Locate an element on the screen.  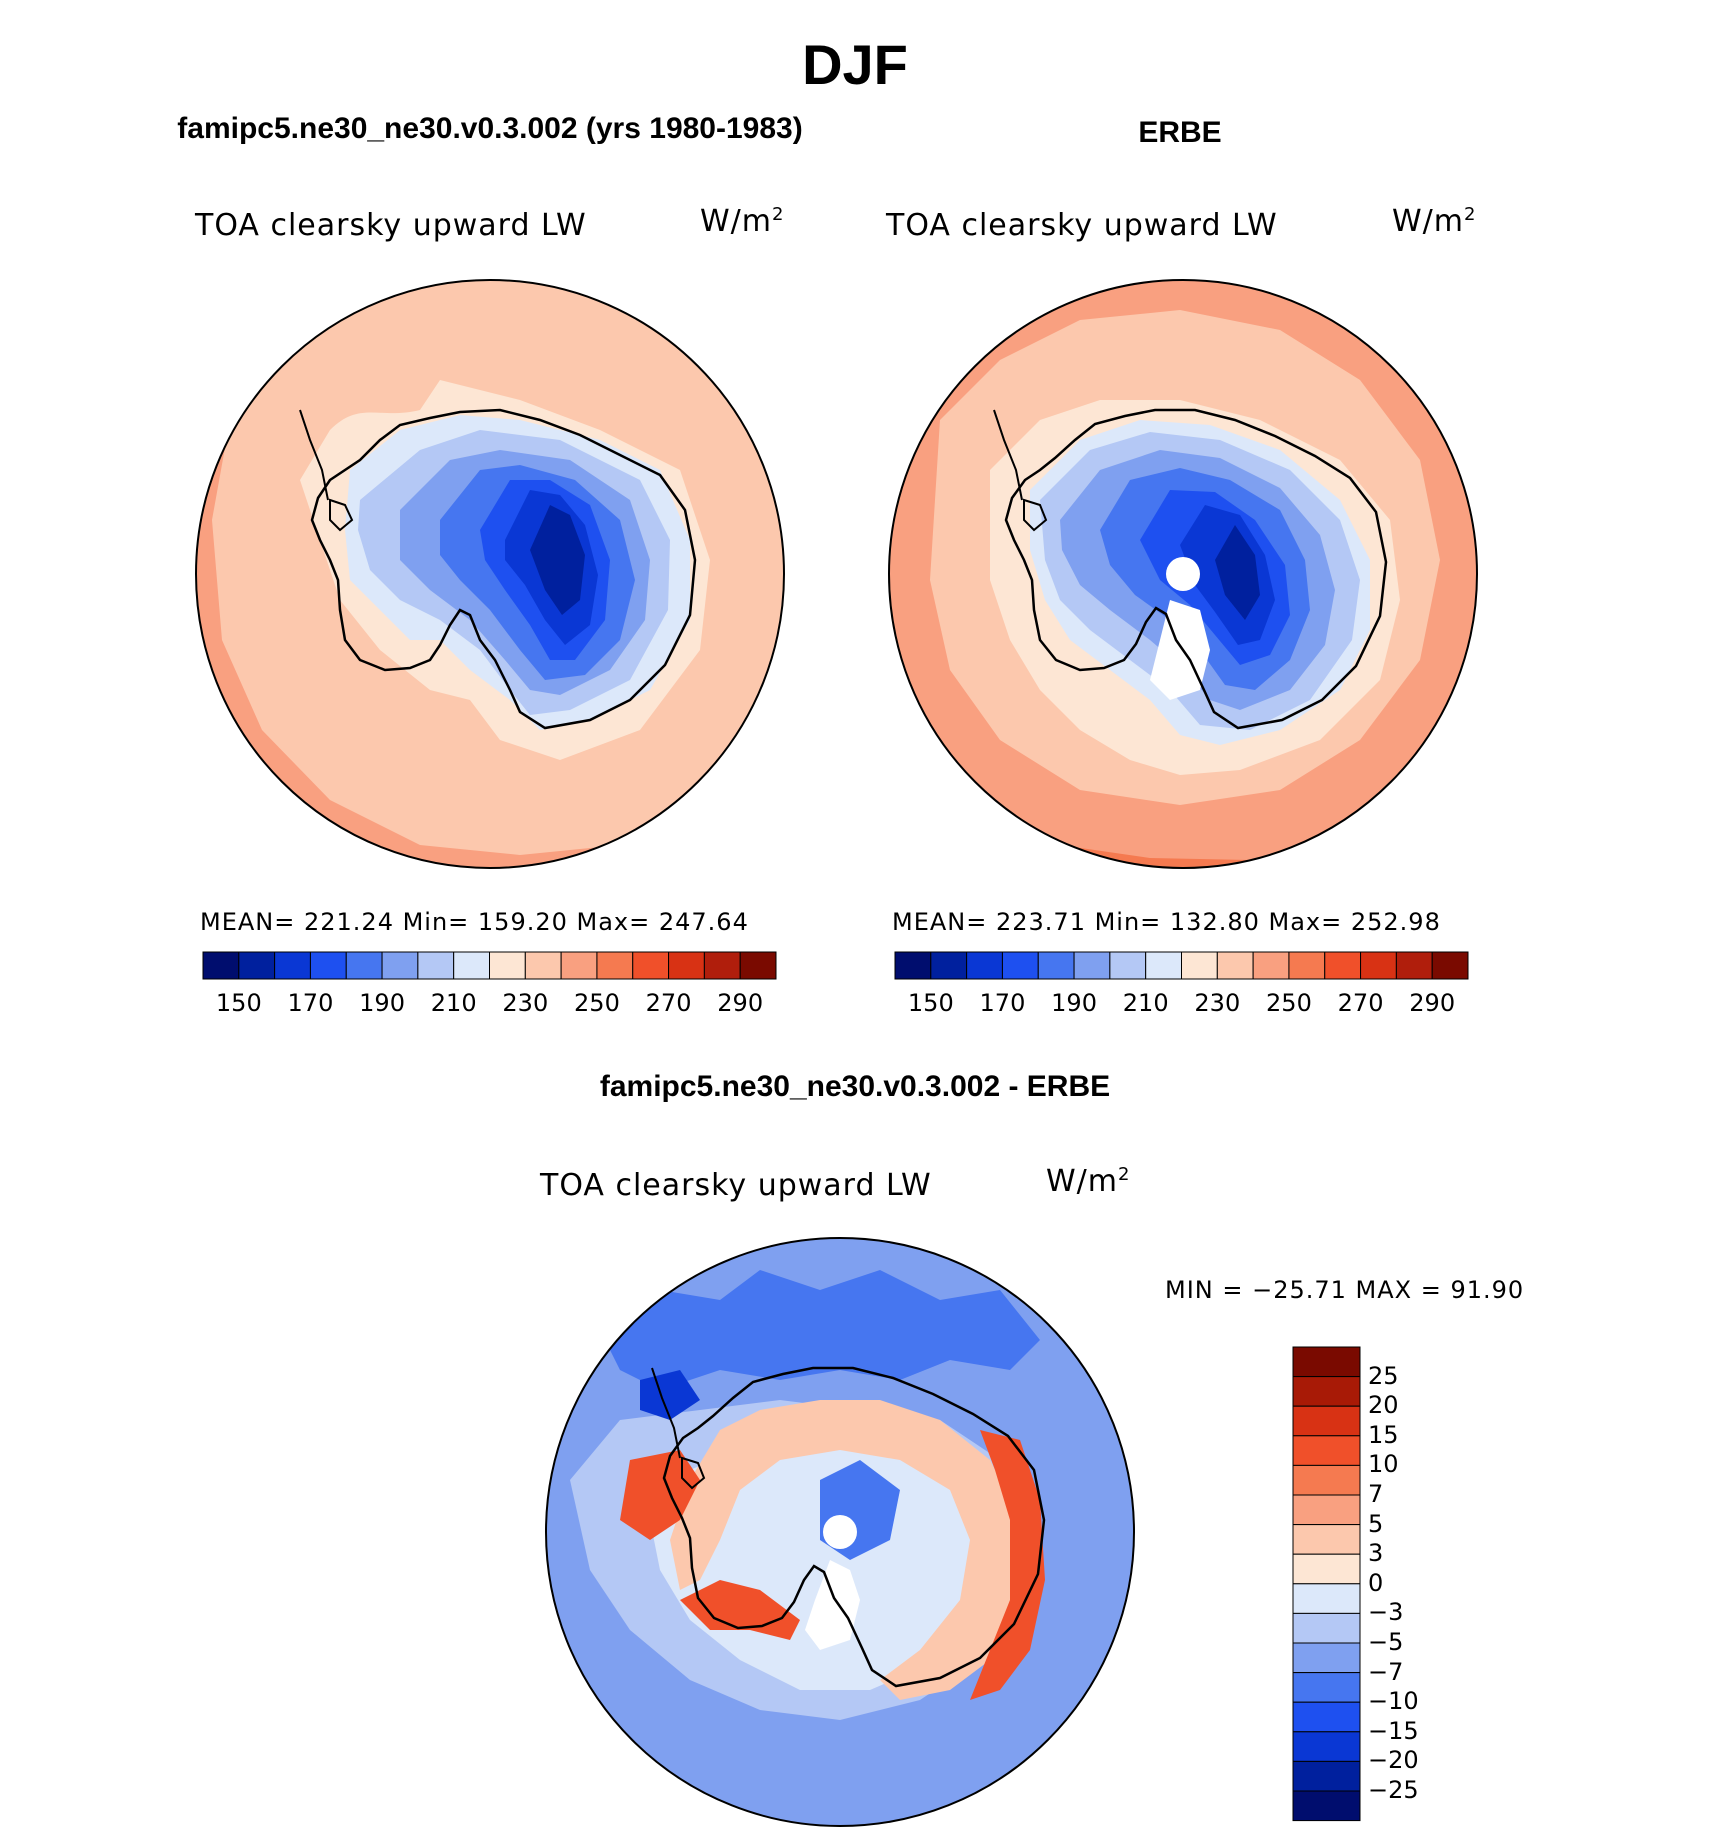
obs-map-border is located at coordinates (1183, 574).